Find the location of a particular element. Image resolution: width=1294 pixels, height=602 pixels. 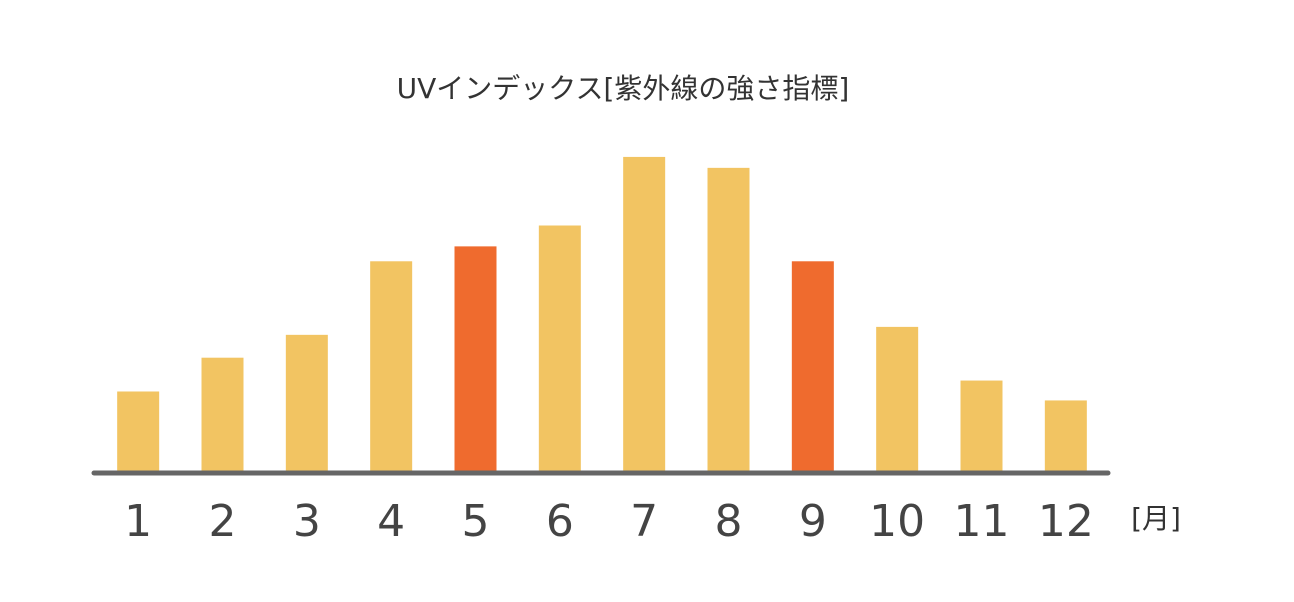

x-tick-label: 12 is located at coordinates (1066, 521).